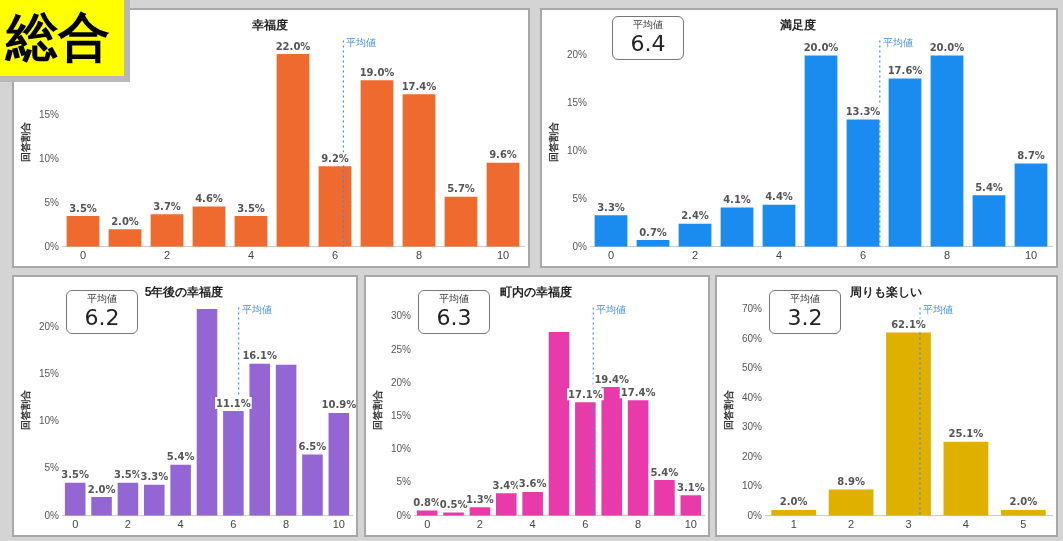 The width and height of the screenshot is (1063, 541). I want to click on data-label: 5.4%, so click(664, 472).